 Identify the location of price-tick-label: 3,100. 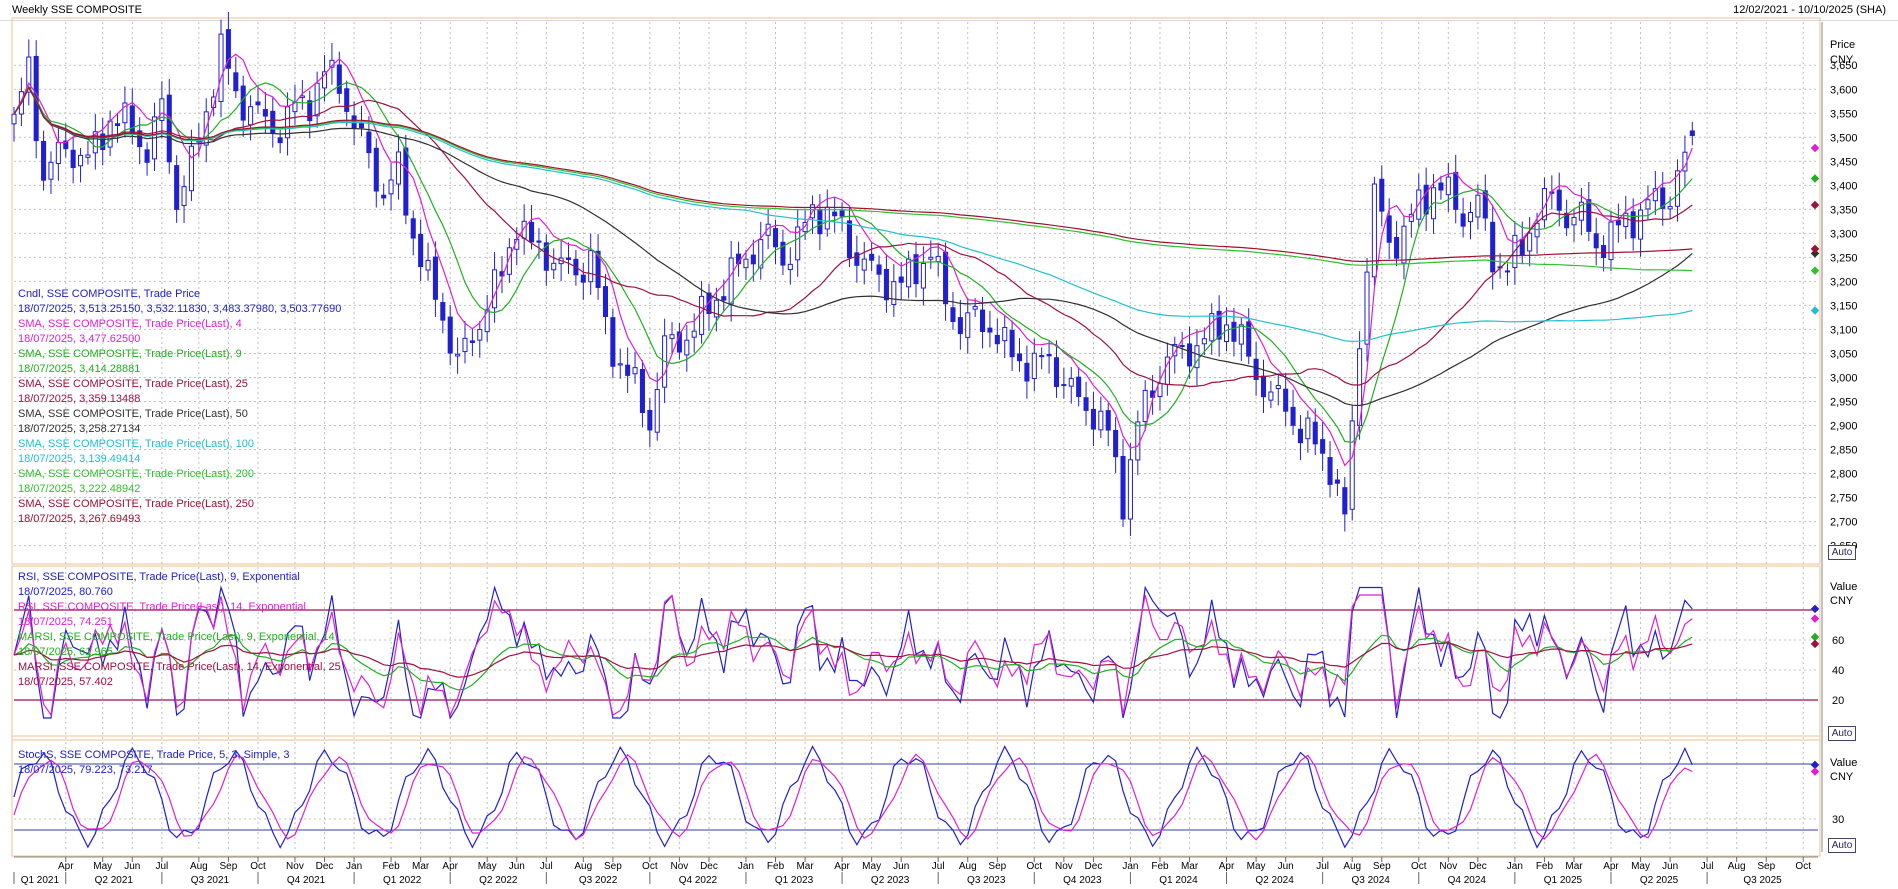
(1844, 330).